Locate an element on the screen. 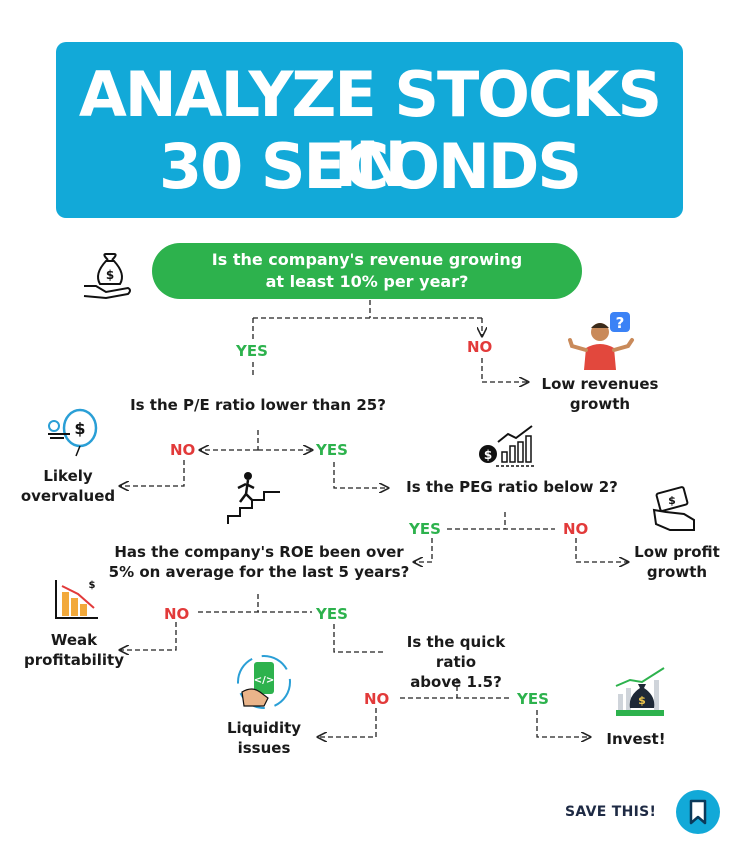  bookmark-icon is located at coordinates (698, 812).